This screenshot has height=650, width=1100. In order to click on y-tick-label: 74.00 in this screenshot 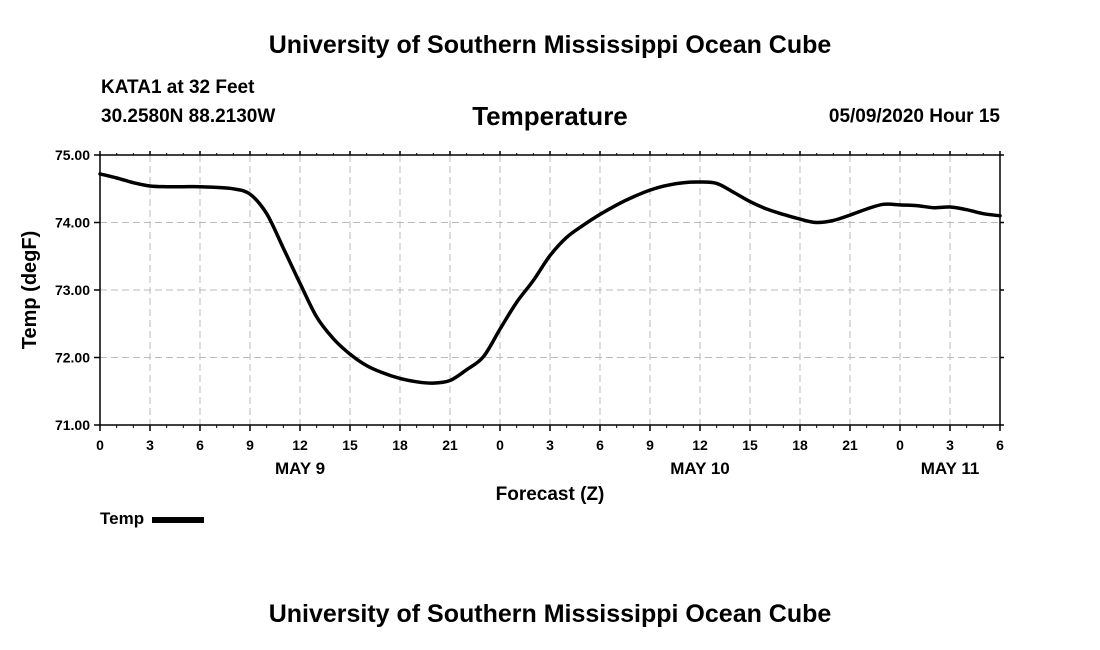, I will do `click(72, 223)`.